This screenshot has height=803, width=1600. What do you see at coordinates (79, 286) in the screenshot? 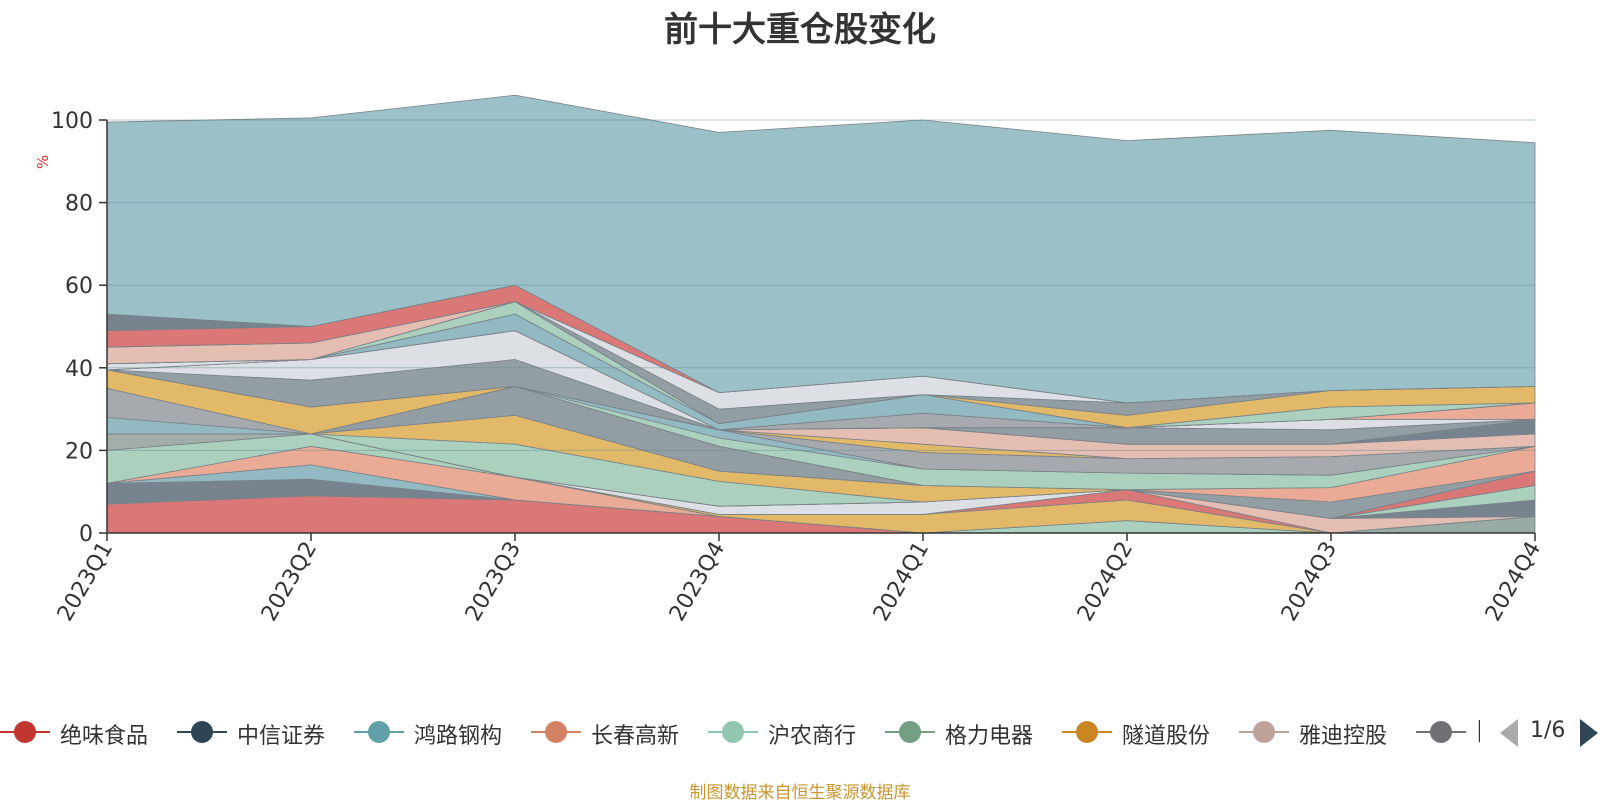
I see `y-tick-label: 60` at bounding box center [79, 286].